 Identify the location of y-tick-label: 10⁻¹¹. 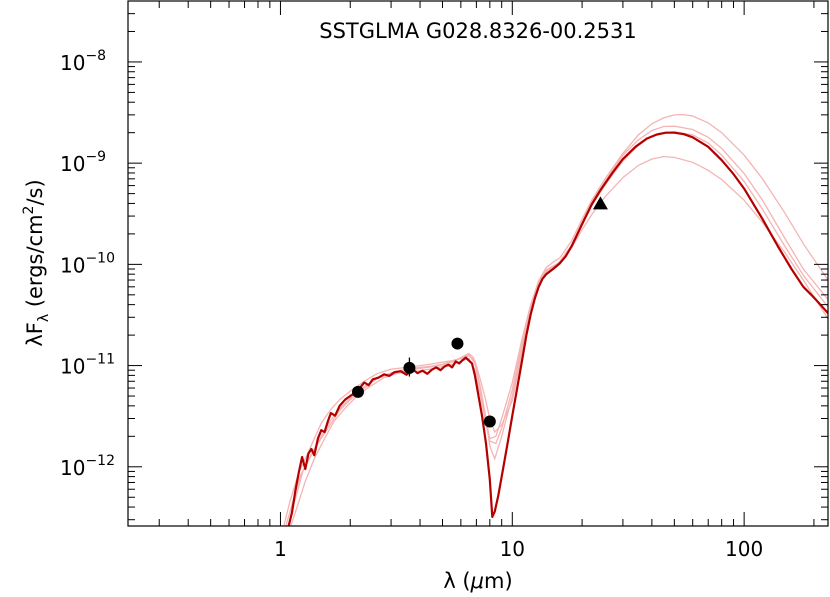
(87, 365).